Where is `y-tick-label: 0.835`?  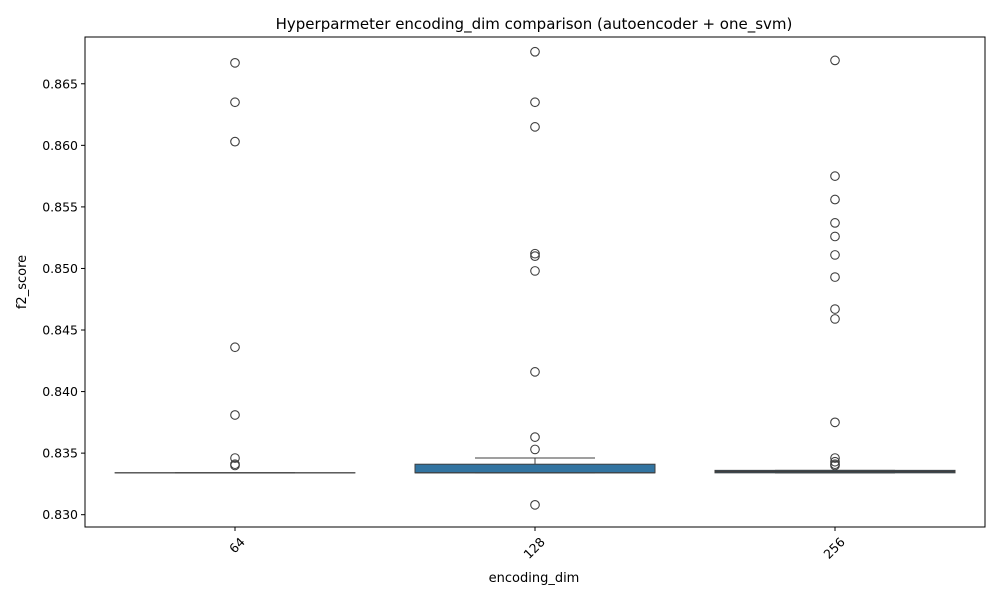 y-tick-label: 0.835 is located at coordinates (60, 453).